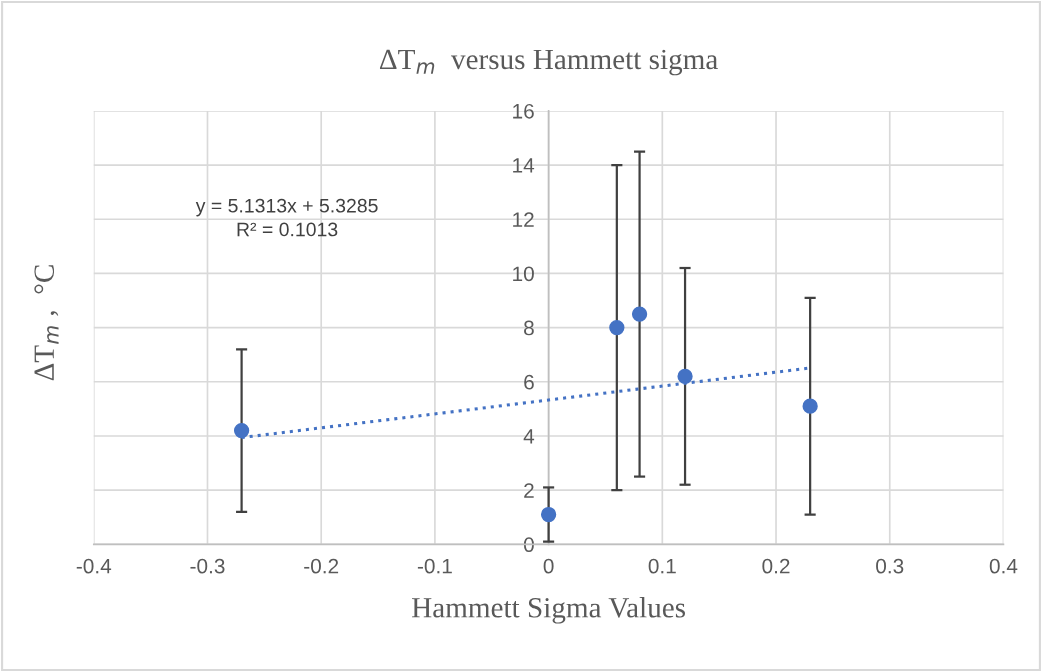  What do you see at coordinates (207, 566) in the screenshot?
I see `x-tick-label: -0.3` at bounding box center [207, 566].